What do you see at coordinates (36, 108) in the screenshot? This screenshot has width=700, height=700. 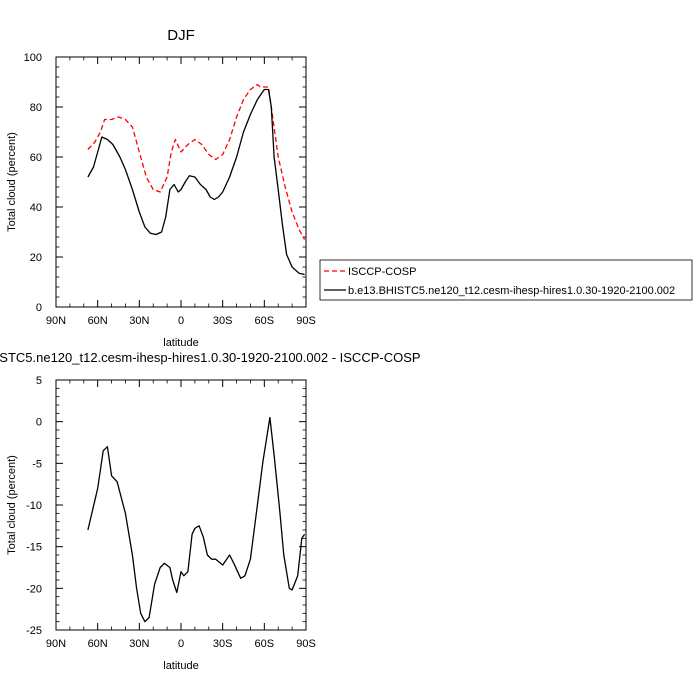 I see `y-tick-label: 80` at bounding box center [36, 108].